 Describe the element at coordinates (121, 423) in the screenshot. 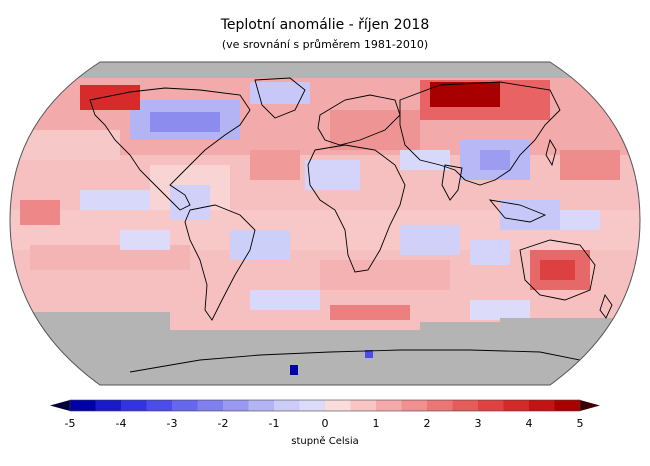

I see `colorbar-tick-label: -4` at that location.